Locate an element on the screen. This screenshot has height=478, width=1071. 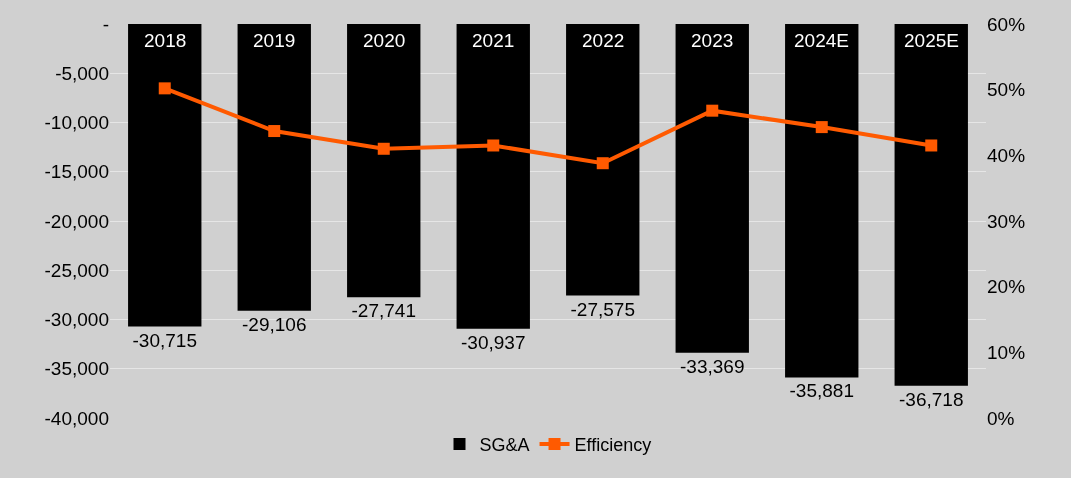
legend-label: Efficiency is located at coordinates (613, 445).